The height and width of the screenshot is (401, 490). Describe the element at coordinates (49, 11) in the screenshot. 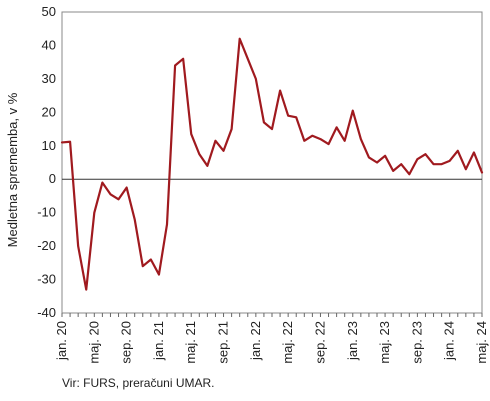

I see `y-tick-label: 50` at that location.